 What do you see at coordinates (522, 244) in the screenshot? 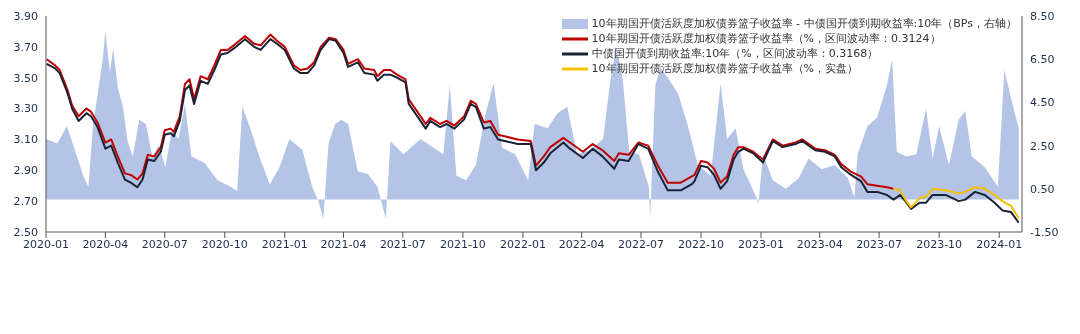
I see `x-tick-label: 2022-01` at bounding box center [522, 244].